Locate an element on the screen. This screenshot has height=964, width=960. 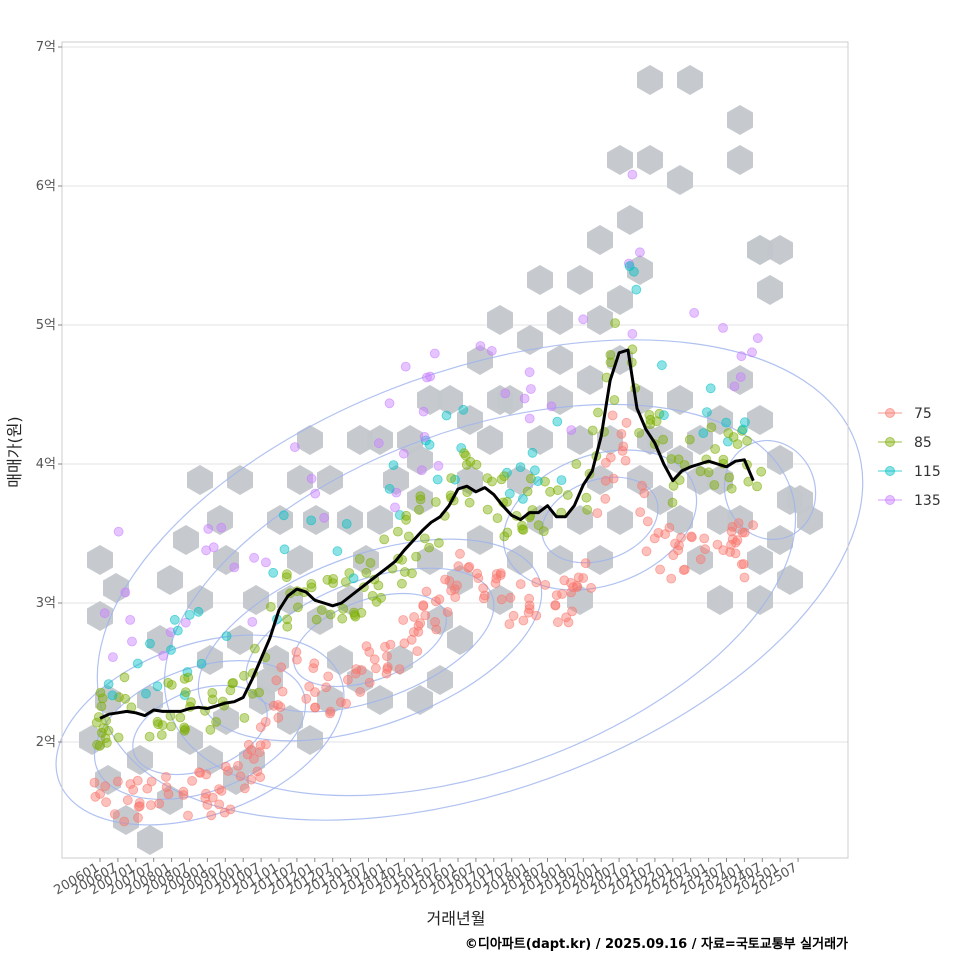
y-tick-label: 2억 is located at coordinates (46, 742).